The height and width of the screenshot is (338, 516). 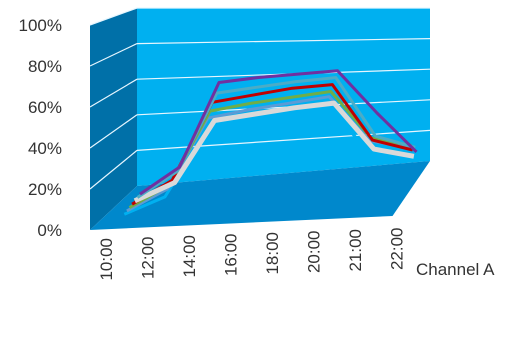 I want to click on x-tick-label: 10:00, so click(x=106, y=259).